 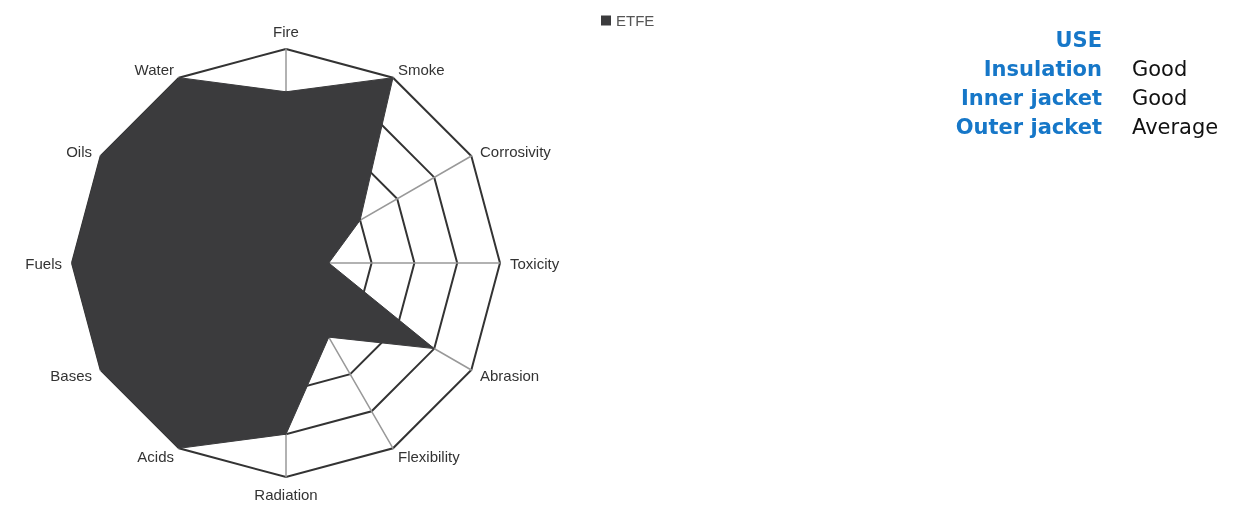 What do you see at coordinates (515, 151) in the screenshot?
I see `spoke-label: Corrosivity` at bounding box center [515, 151].